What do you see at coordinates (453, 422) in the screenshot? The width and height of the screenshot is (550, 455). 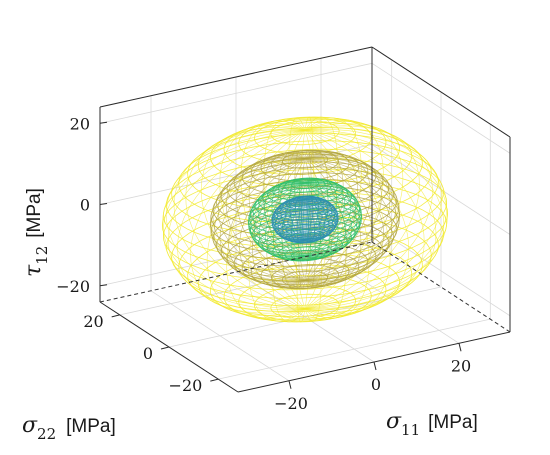 I see `x-axis-unit: [MPa]` at bounding box center [453, 422].